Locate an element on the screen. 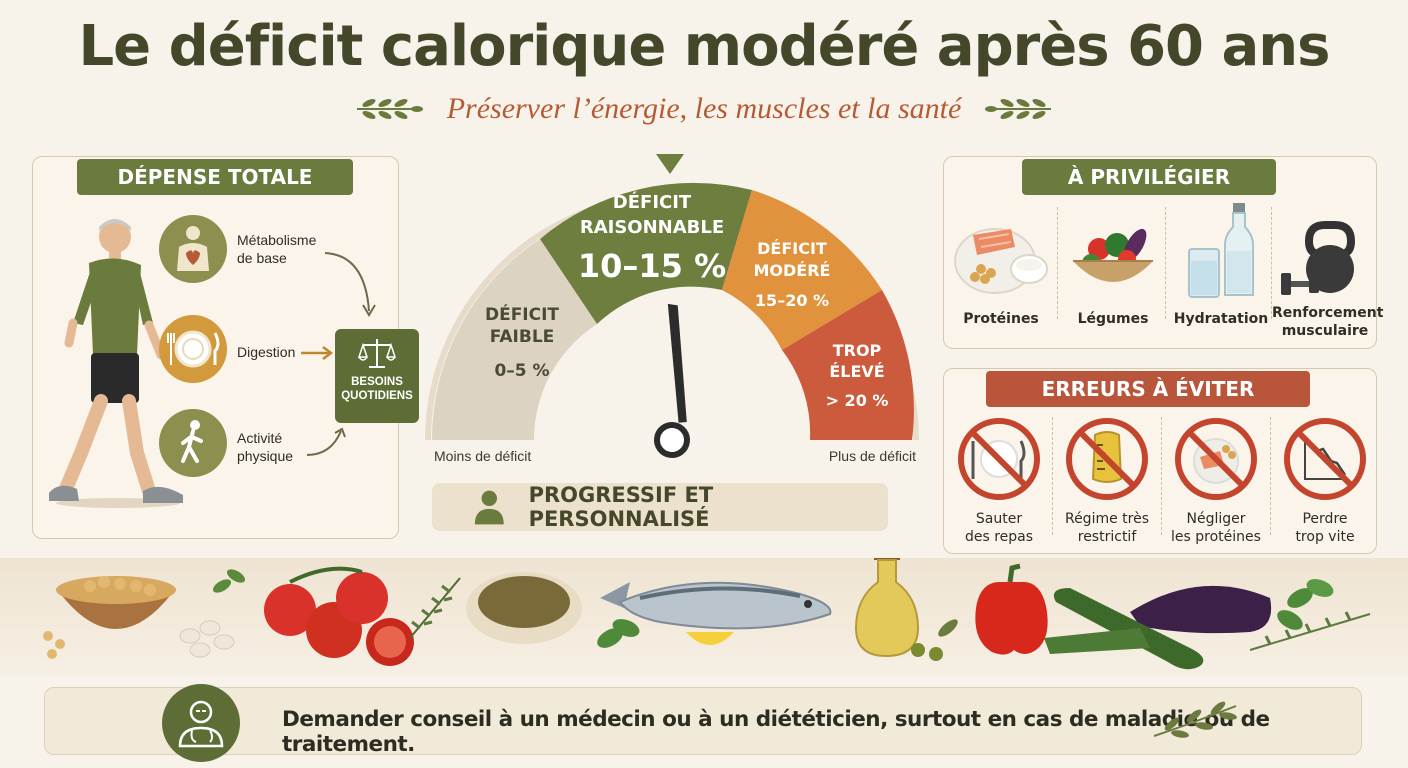 The height and width of the screenshot is (768, 1408). mistake-item-skip-meals: Sauter des repas is located at coordinates (999, 480).